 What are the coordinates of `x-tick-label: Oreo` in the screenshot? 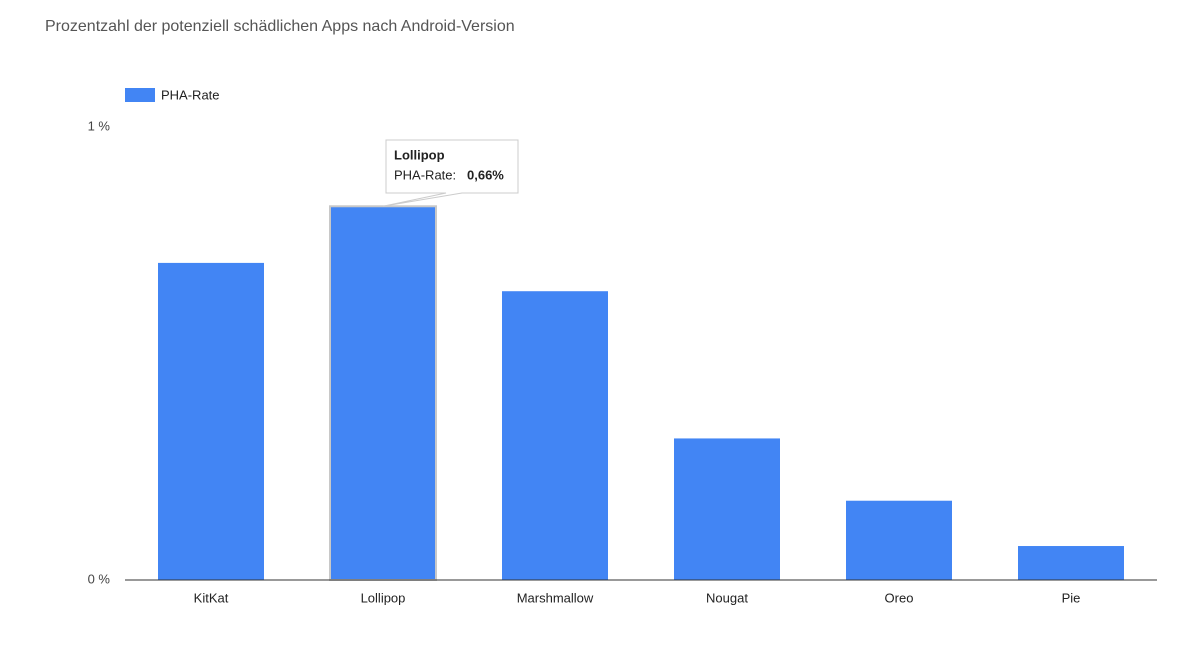 It's located at (899, 597).